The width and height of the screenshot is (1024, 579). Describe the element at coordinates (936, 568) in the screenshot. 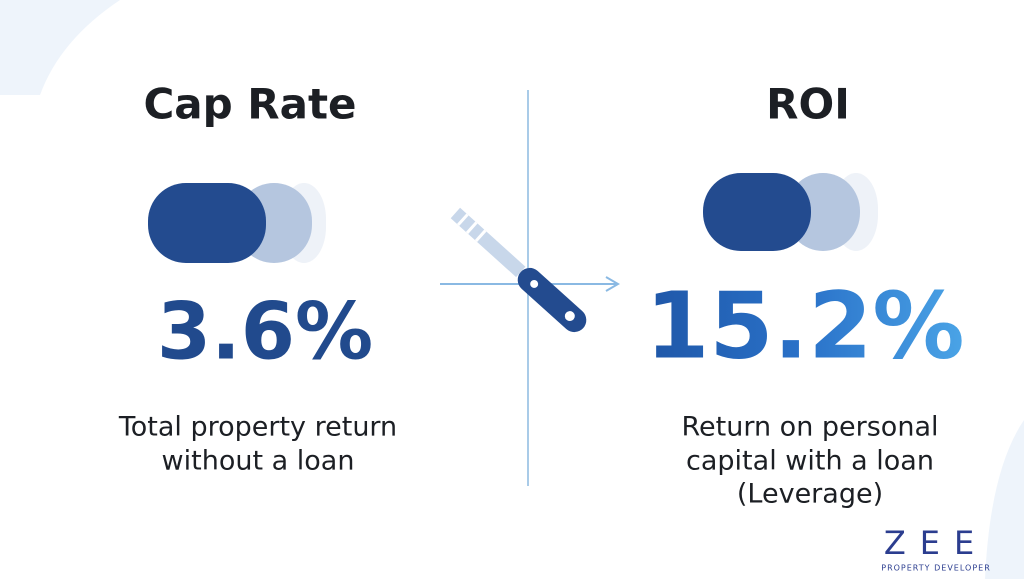

I see `logo-tagline: PROPERTY DEVELOPER` at that location.